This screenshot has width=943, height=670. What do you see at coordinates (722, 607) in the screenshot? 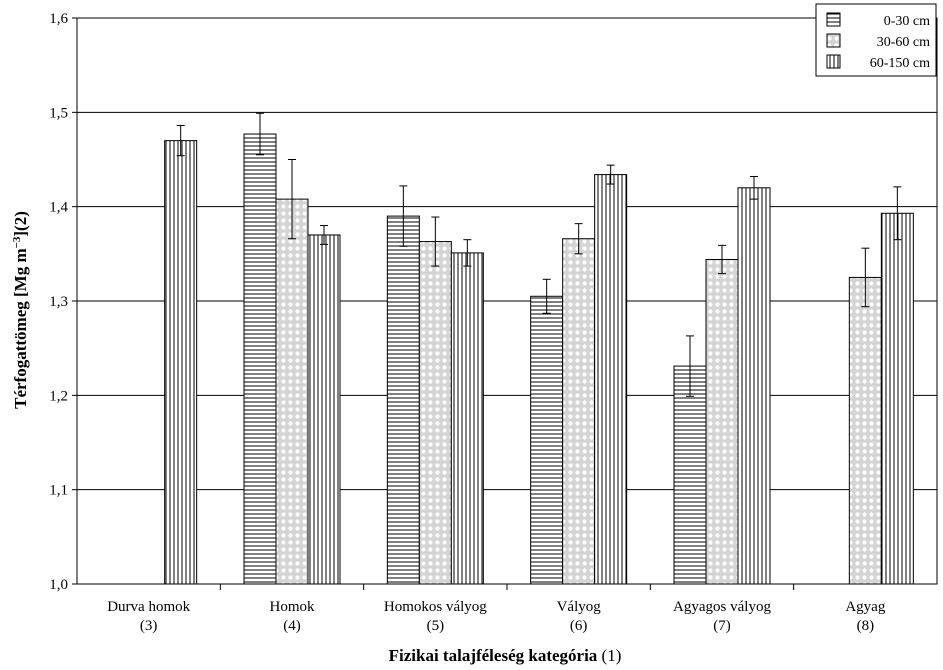
I see `x-category-label: Agyagos vályog` at bounding box center [722, 607].